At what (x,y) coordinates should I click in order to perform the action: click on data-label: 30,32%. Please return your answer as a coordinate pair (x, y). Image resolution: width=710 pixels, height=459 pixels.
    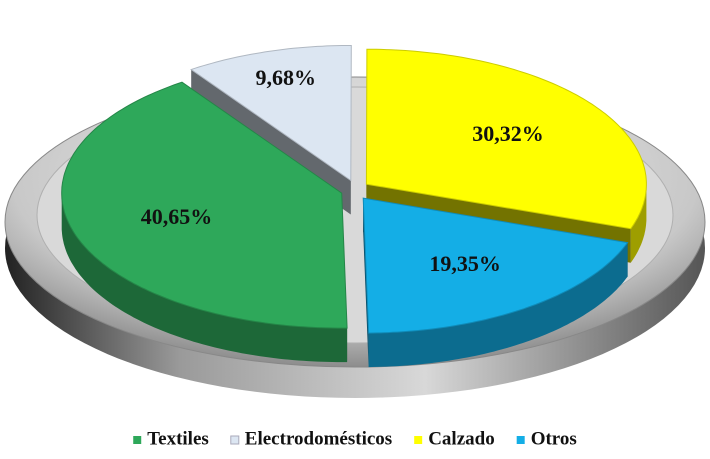
    Looking at the image, I should click on (508, 133).